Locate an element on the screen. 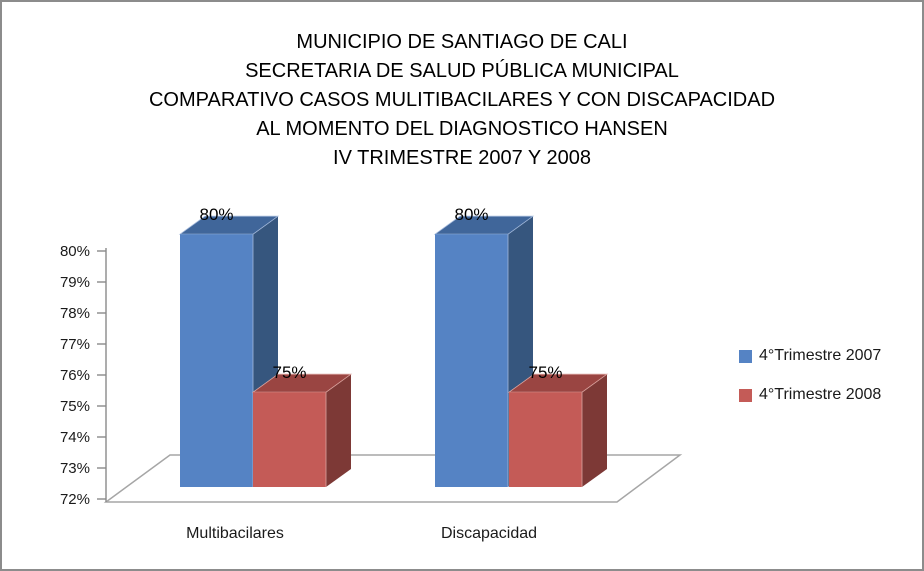 Image resolution: width=924 pixels, height=571 pixels. category-label-multibacilares: Multibacilares is located at coordinates (235, 533).